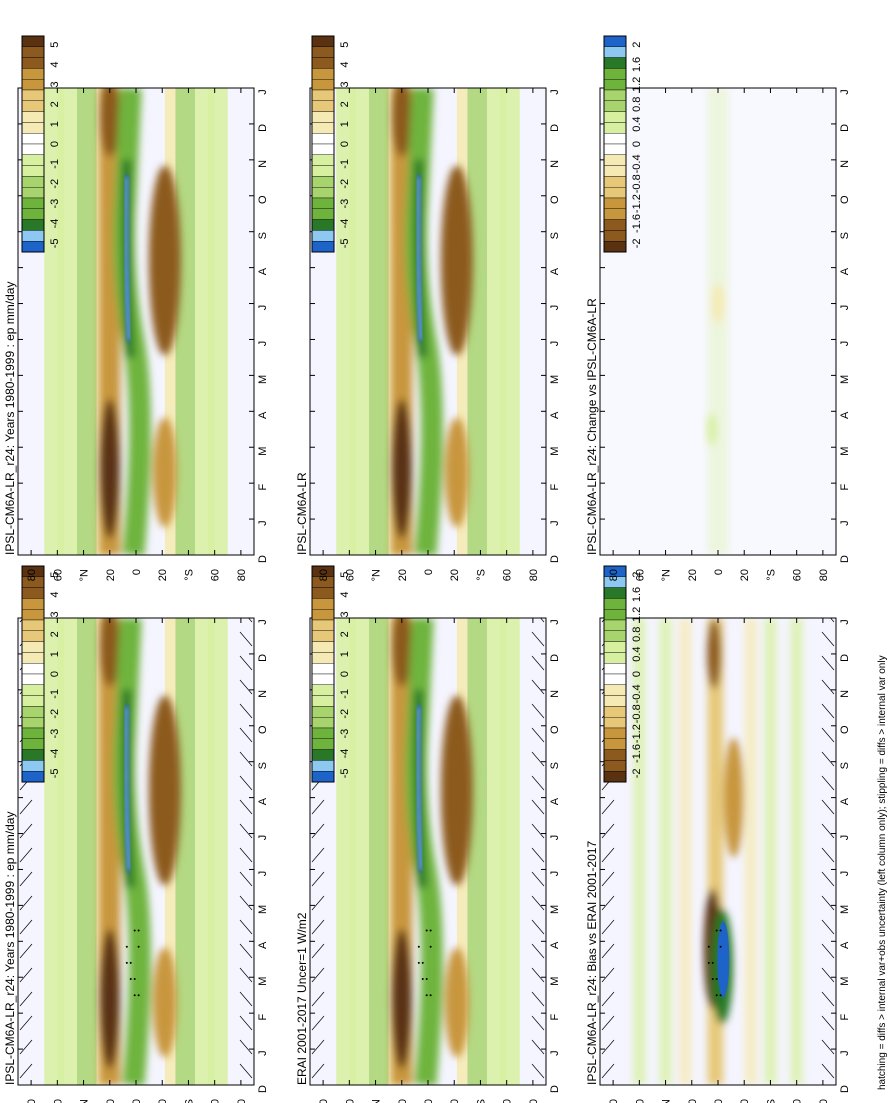 Image resolution: width=891 pixels, height=1103 pixels. What do you see at coordinates (302, 513) in the screenshot?
I see `panel-title: IPSL-CM6A-LR` at bounding box center [302, 513].